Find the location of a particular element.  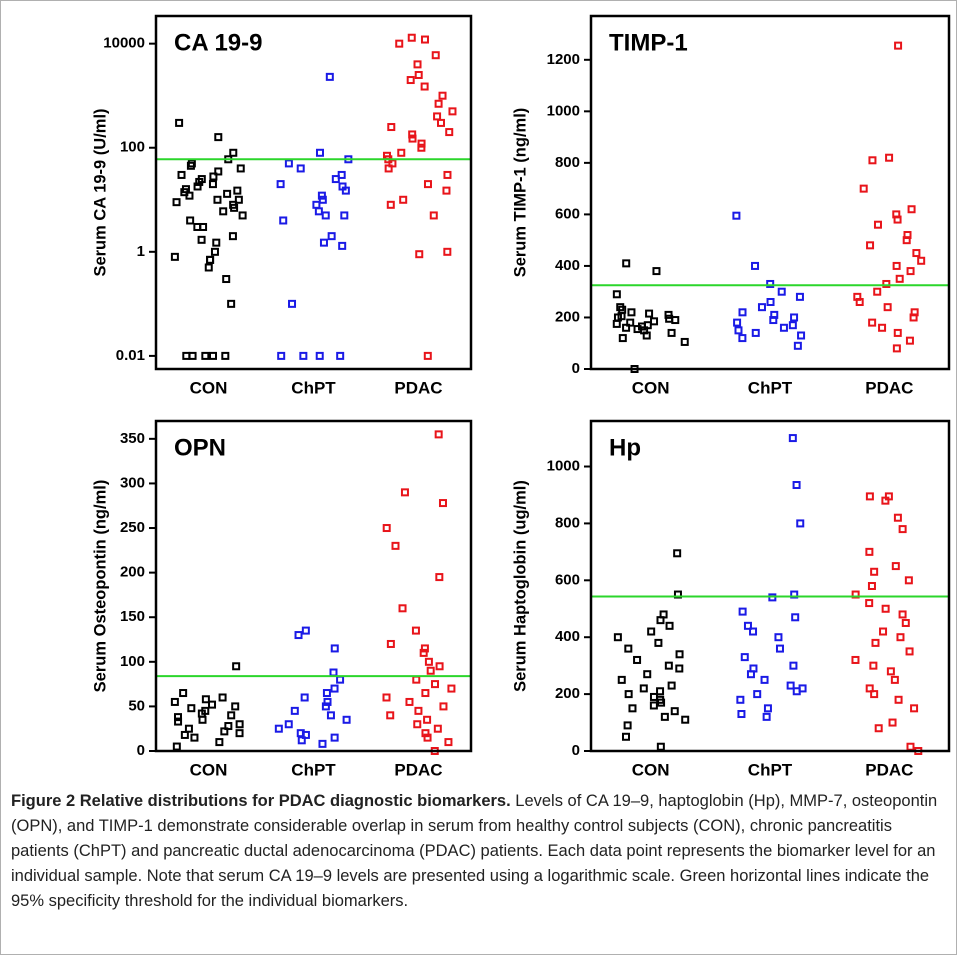

y-tick-label: 300 is located at coordinates (132, 482).